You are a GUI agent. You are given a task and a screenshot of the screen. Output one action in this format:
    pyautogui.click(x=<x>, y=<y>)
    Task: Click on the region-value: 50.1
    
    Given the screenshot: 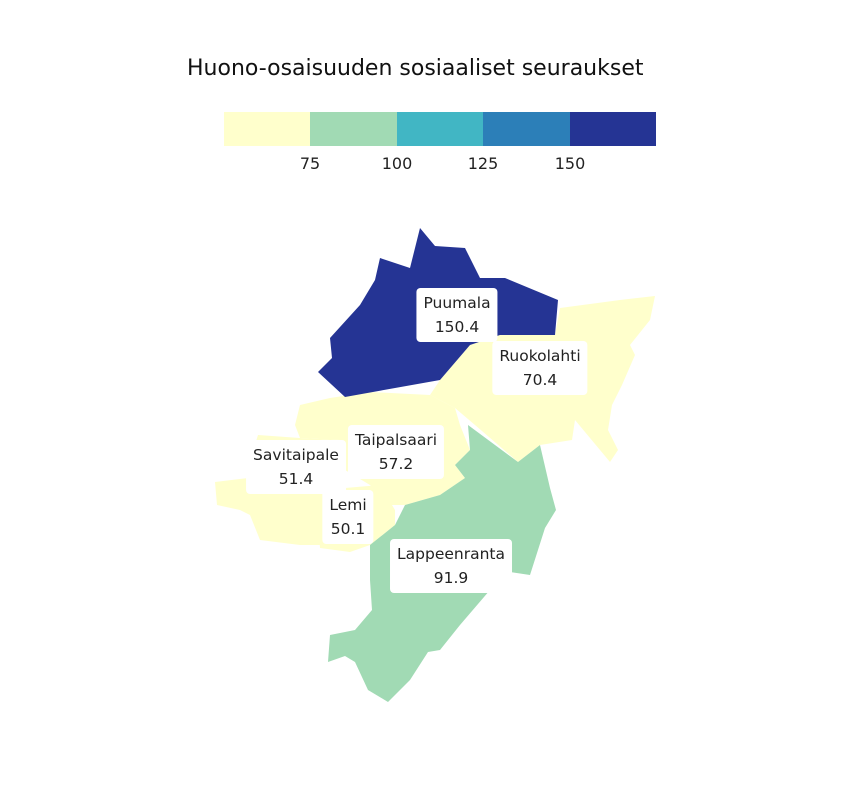 What is the action you would take?
    pyautogui.click(x=348, y=529)
    